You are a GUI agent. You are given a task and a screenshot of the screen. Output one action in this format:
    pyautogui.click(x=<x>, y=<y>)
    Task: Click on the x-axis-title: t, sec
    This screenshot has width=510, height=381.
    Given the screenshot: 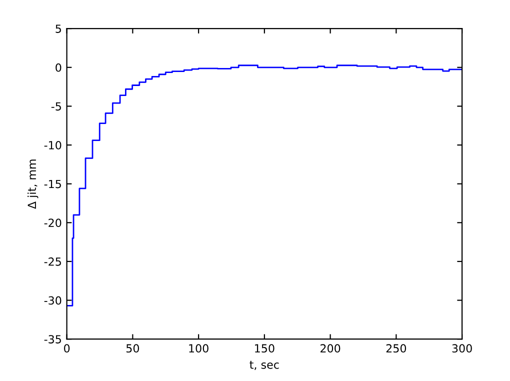 What is the action you would take?
    pyautogui.click(x=264, y=365)
    